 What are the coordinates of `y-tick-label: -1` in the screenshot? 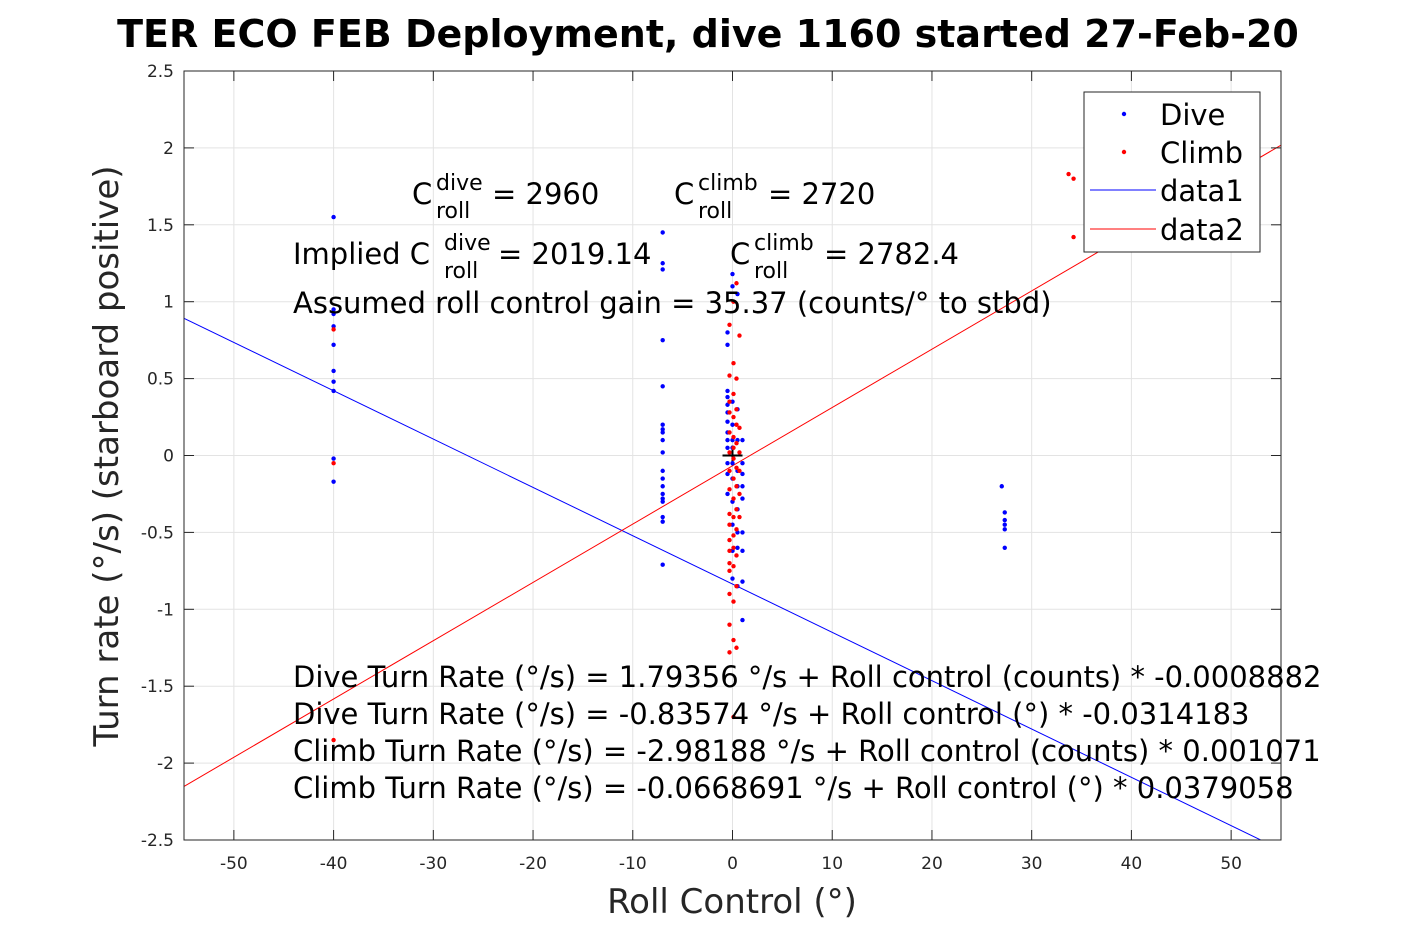 It's located at (165, 610).